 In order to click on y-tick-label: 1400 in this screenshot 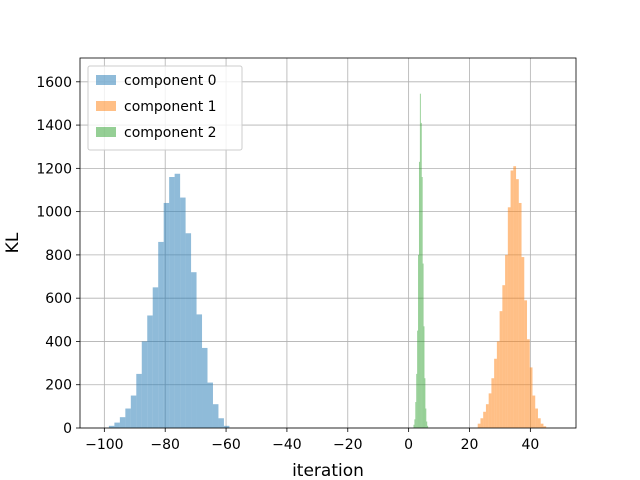, I will do `click(54, 126)`.